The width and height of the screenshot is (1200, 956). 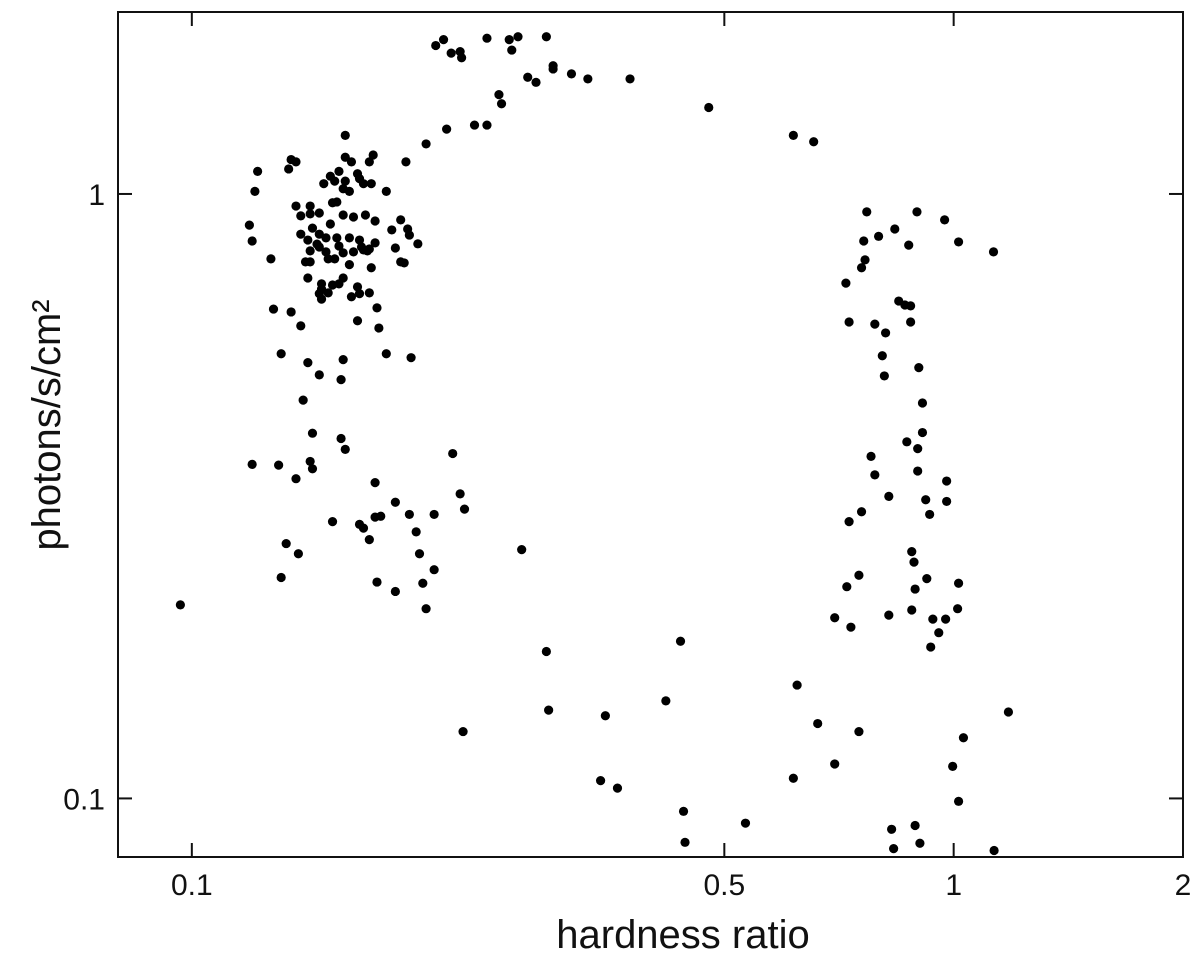 What do you see at coordinates (1183, 885) in the screenshot?
I see `x-tick-label: 2` at bounding box center [1183, 885].